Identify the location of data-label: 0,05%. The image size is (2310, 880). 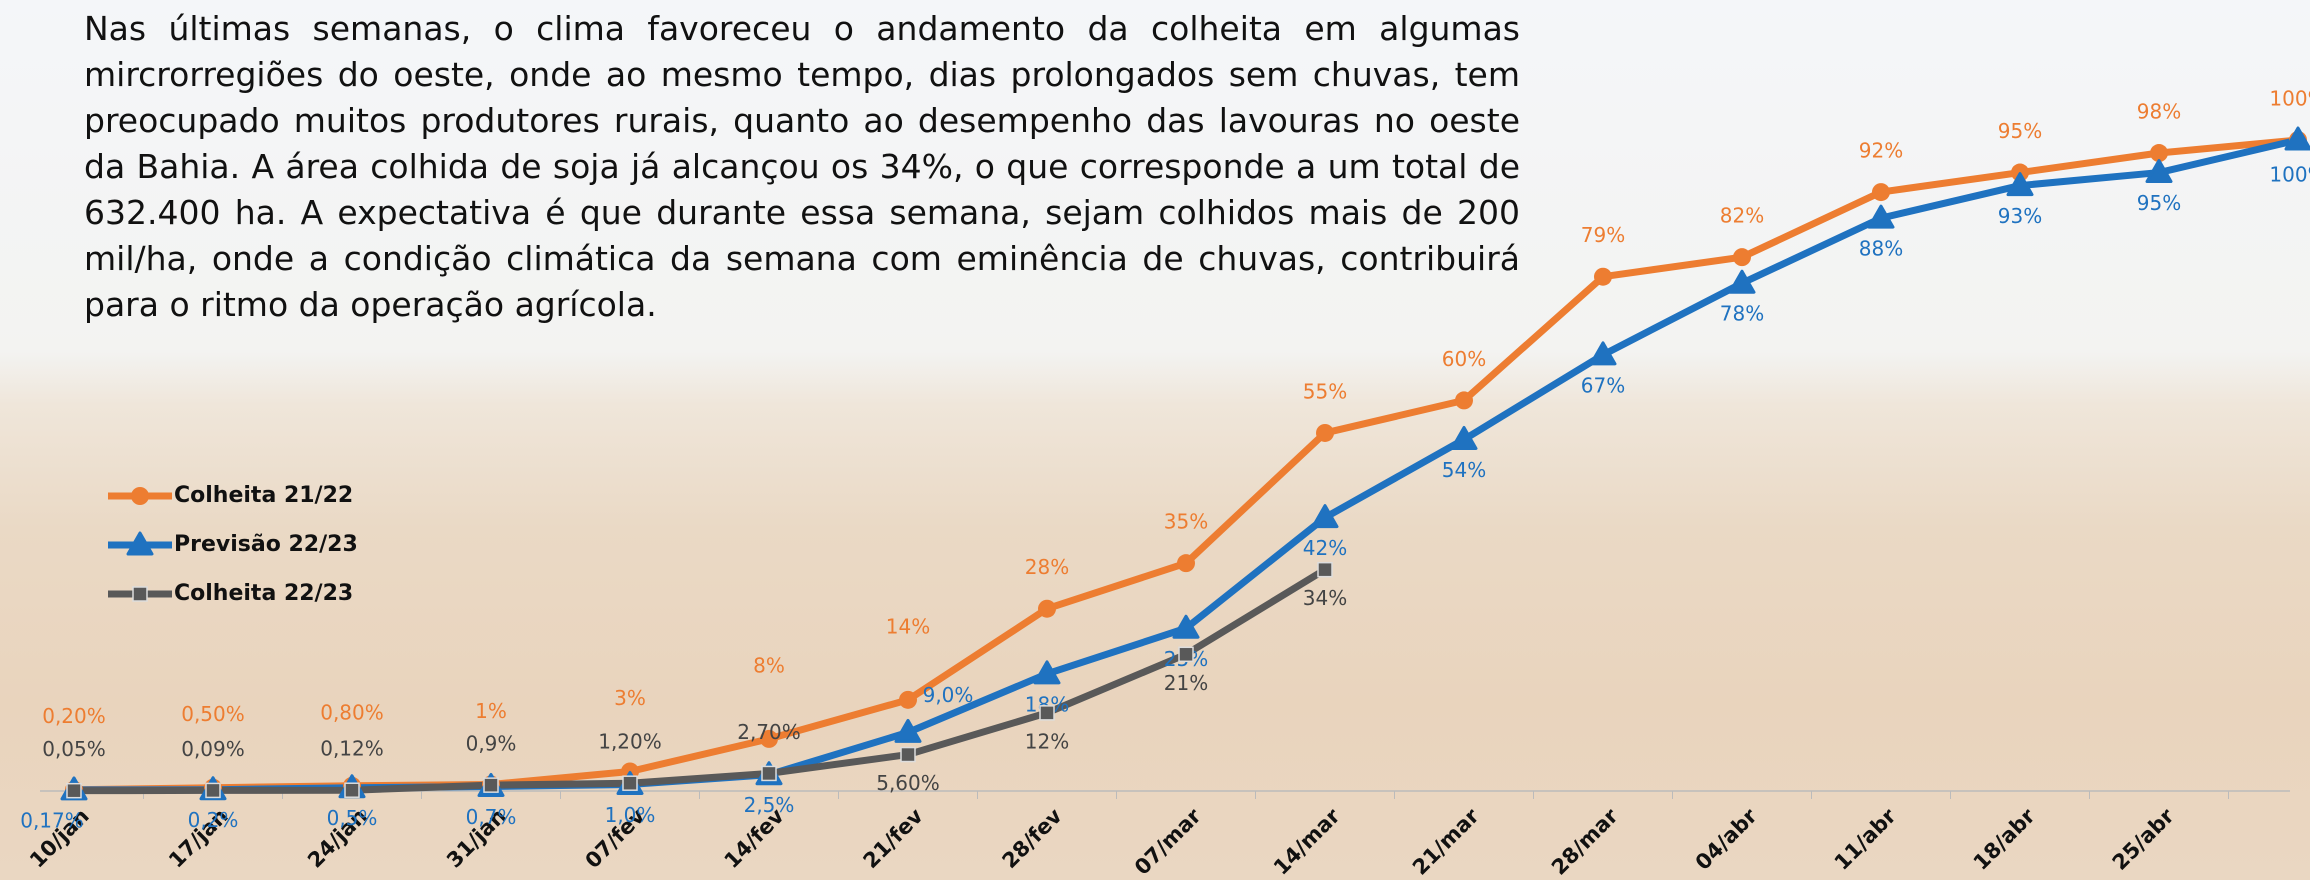
(74, 749).